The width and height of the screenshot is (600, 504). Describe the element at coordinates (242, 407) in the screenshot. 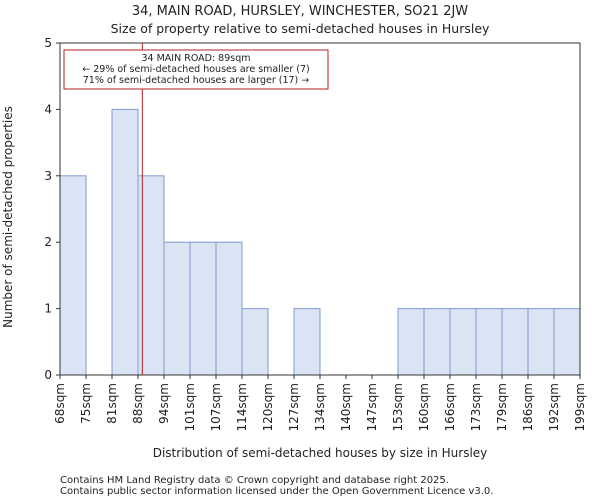

I see `x-tick-label: 114sqm` at that location.